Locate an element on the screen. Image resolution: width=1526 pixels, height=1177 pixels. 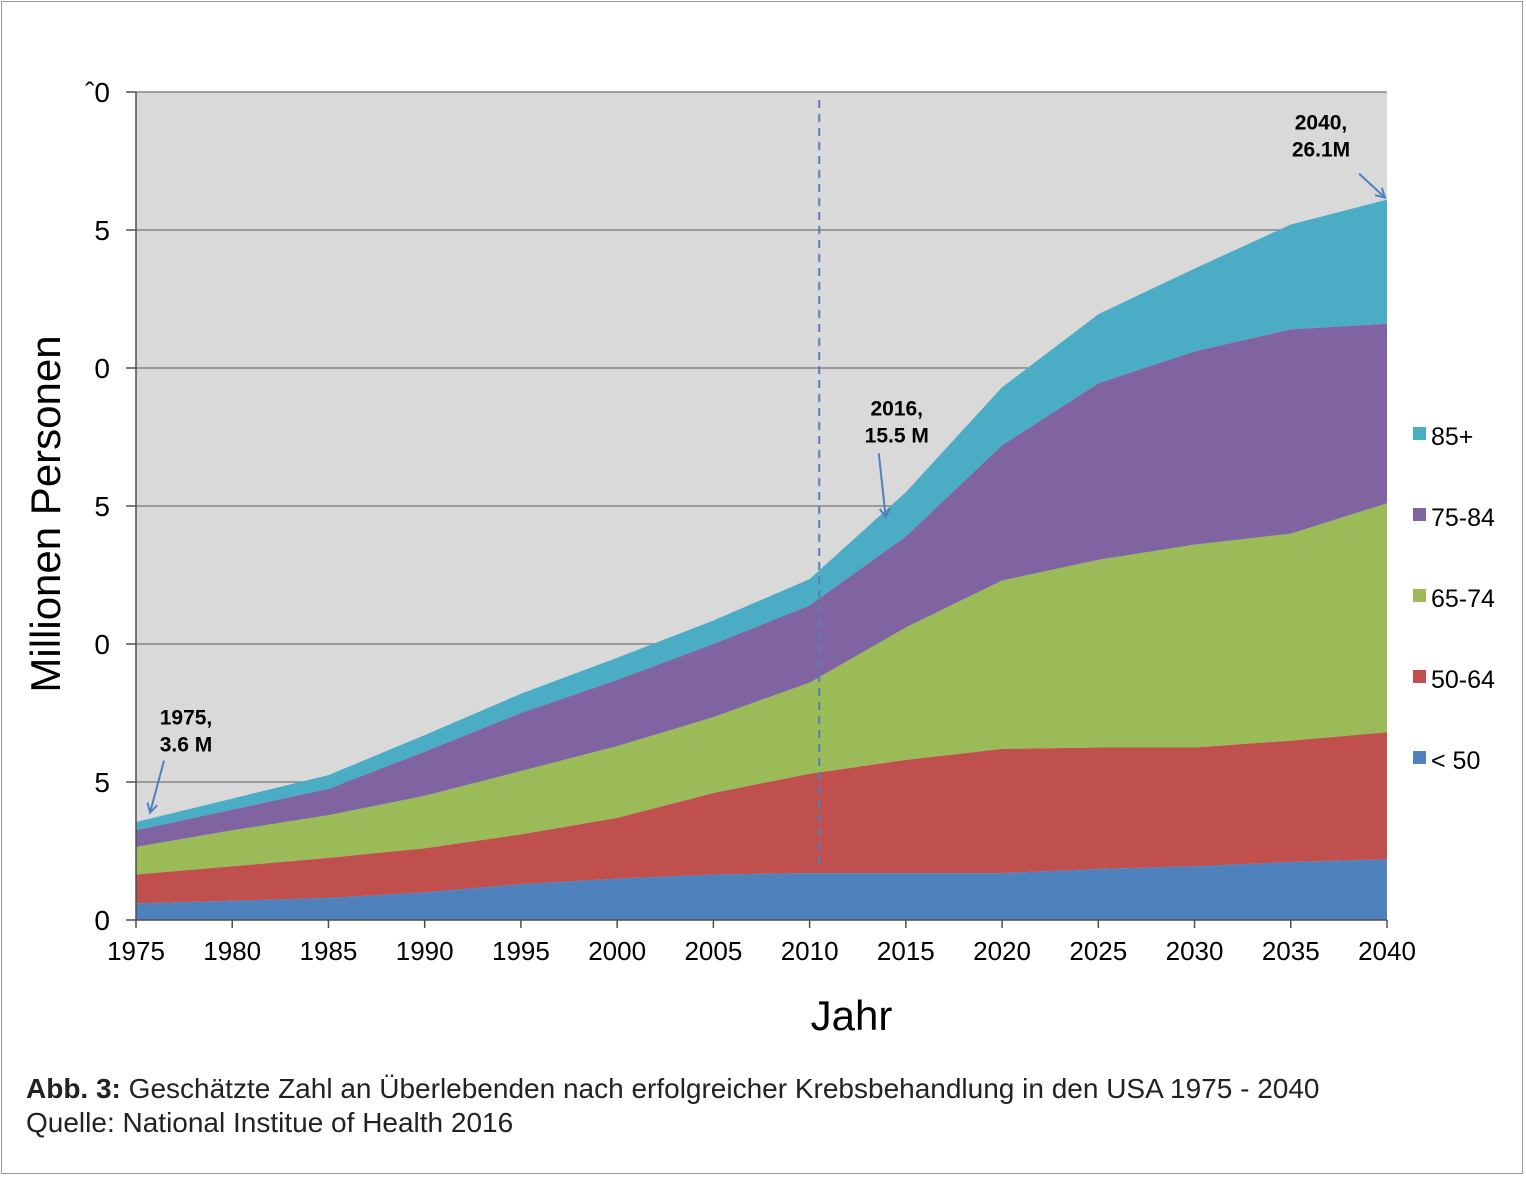
x-tick-label: 1990 is located at coordinates (425, 951).